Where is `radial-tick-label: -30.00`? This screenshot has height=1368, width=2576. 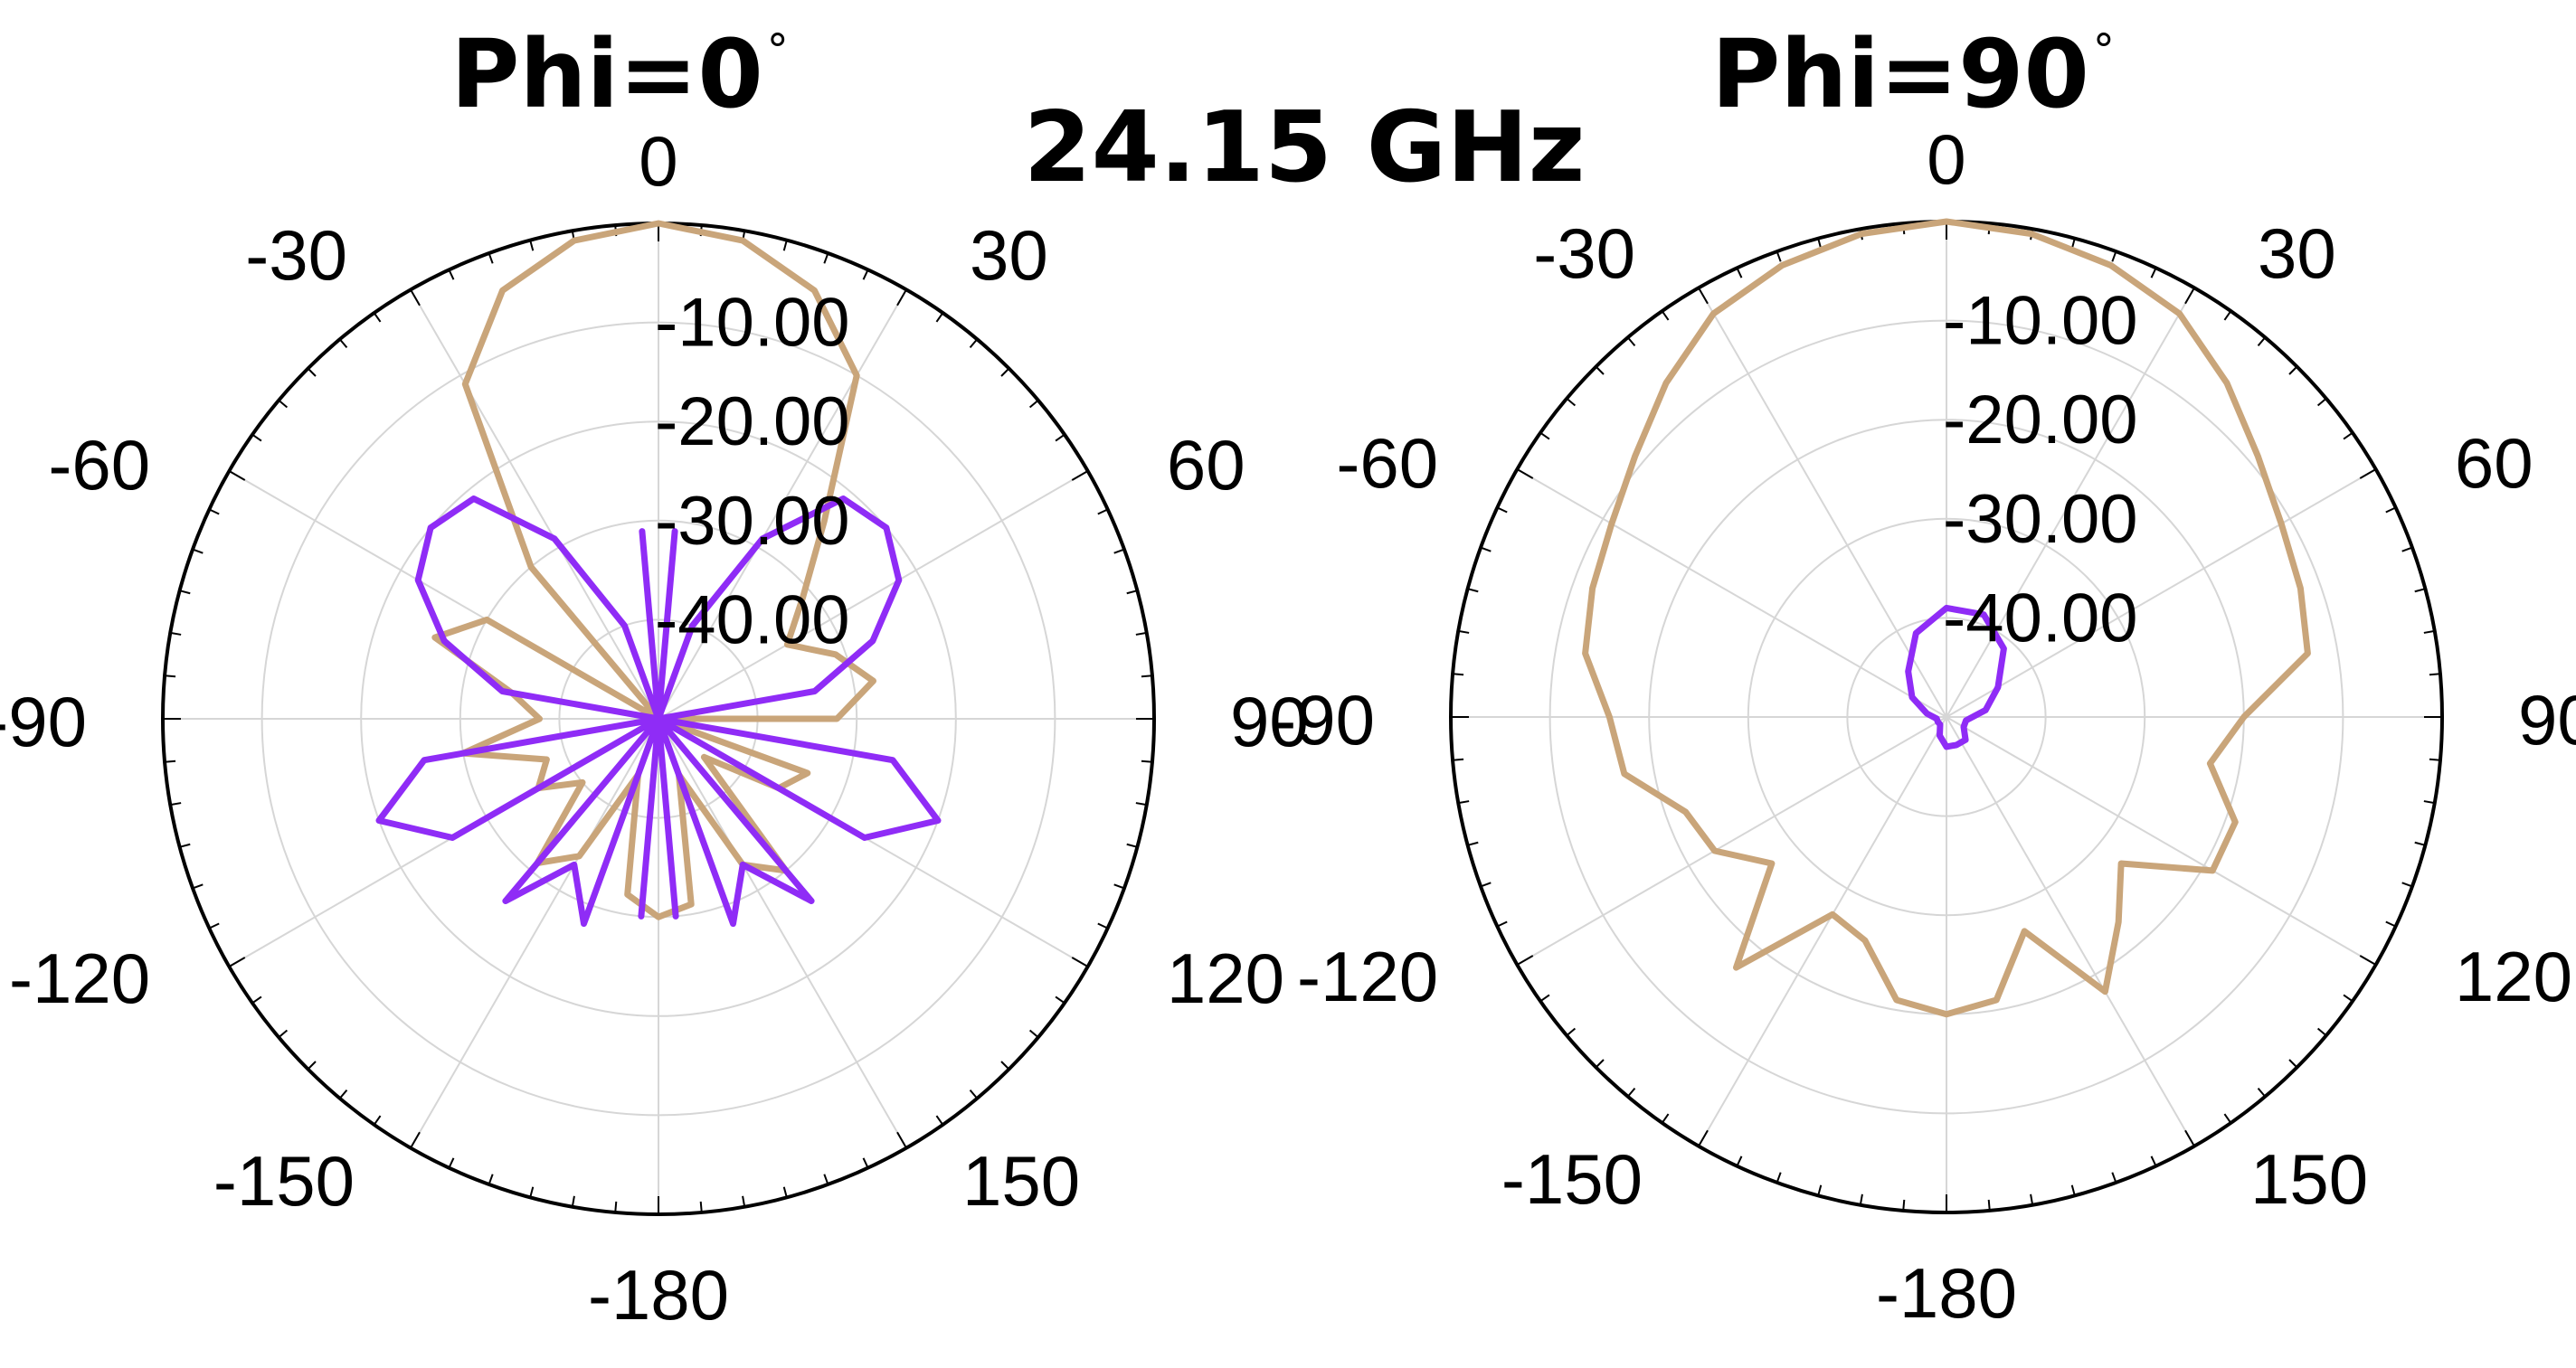
radial-tick-label: -30.00 is located at coordinates (752, 521).